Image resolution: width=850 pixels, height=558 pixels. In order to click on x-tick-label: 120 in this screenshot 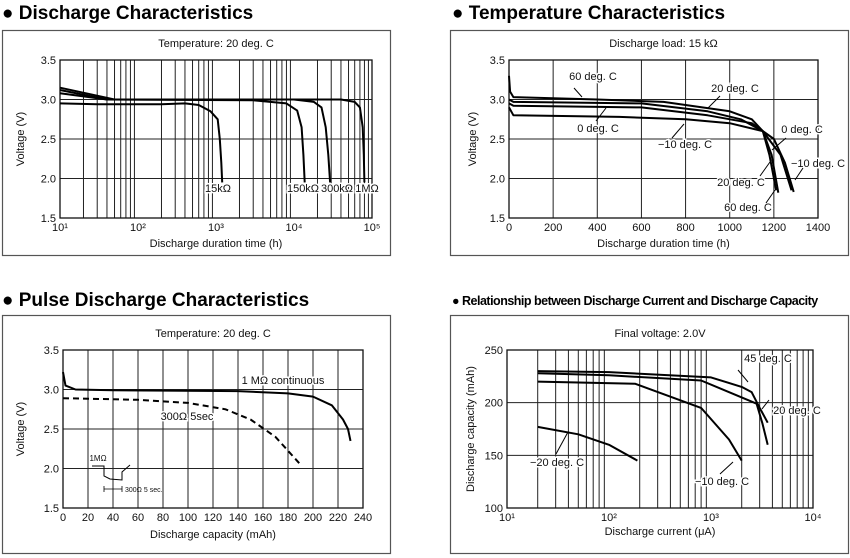, I will do `click(213, 518)`.